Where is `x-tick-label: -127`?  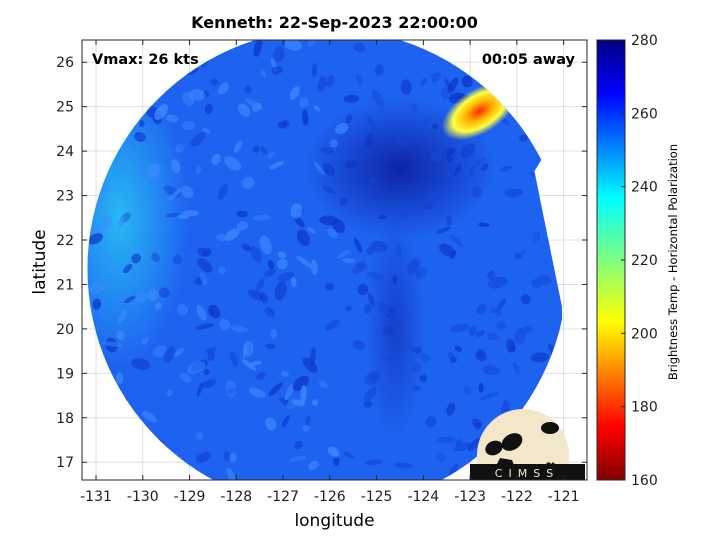 x-tick-label: -127 is located at coordinates (283, 497).